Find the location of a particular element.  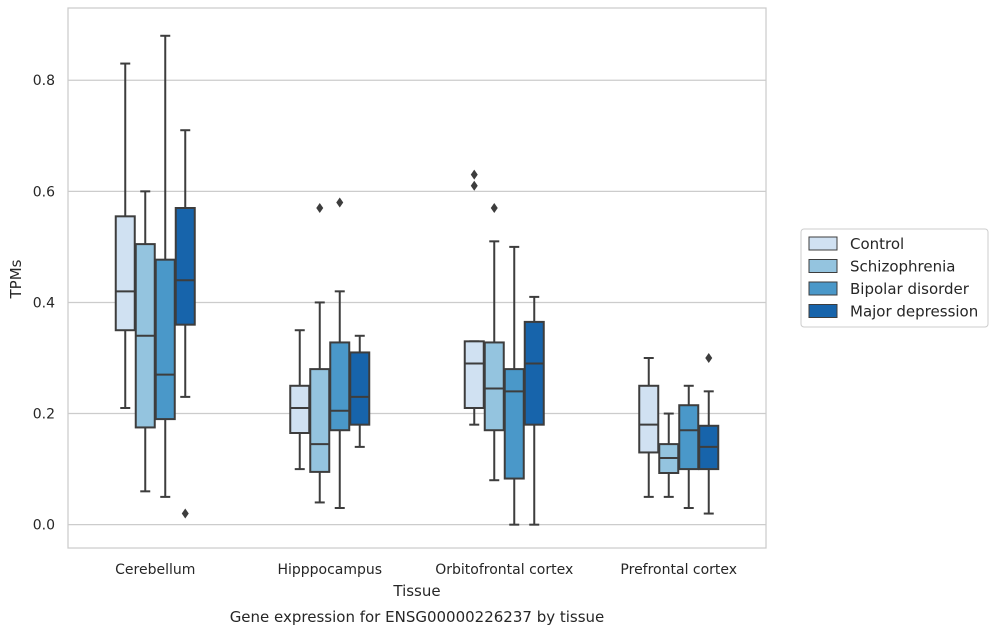

legend-frame is located at coordinates (894, 278).